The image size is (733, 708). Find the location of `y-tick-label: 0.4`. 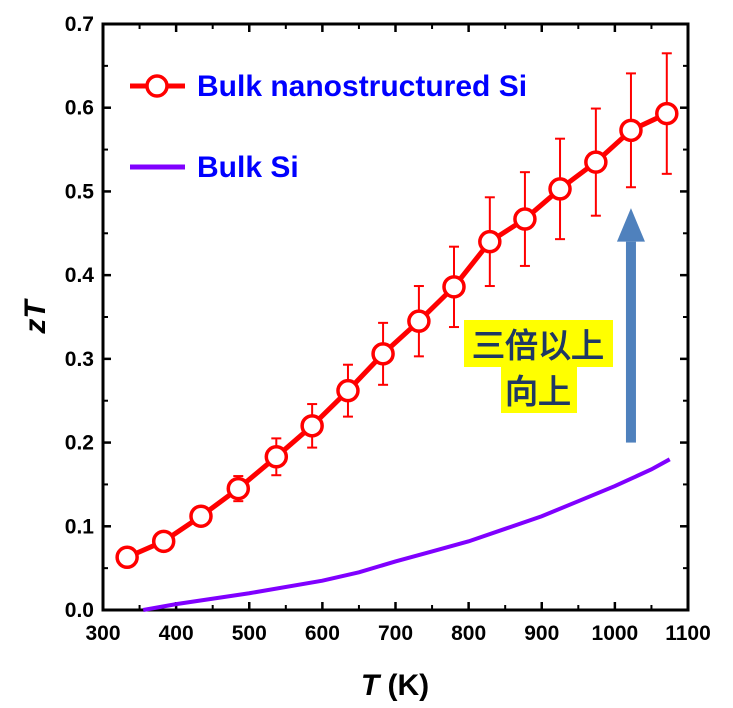

y-tick-label: 0.4 is located at coordinates (80, 275).